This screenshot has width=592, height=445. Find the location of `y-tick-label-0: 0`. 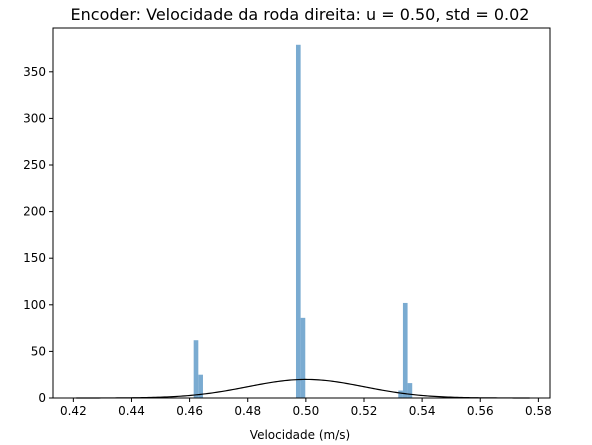

y-tick-label-0: 0 is located at coordinates (42, 398).